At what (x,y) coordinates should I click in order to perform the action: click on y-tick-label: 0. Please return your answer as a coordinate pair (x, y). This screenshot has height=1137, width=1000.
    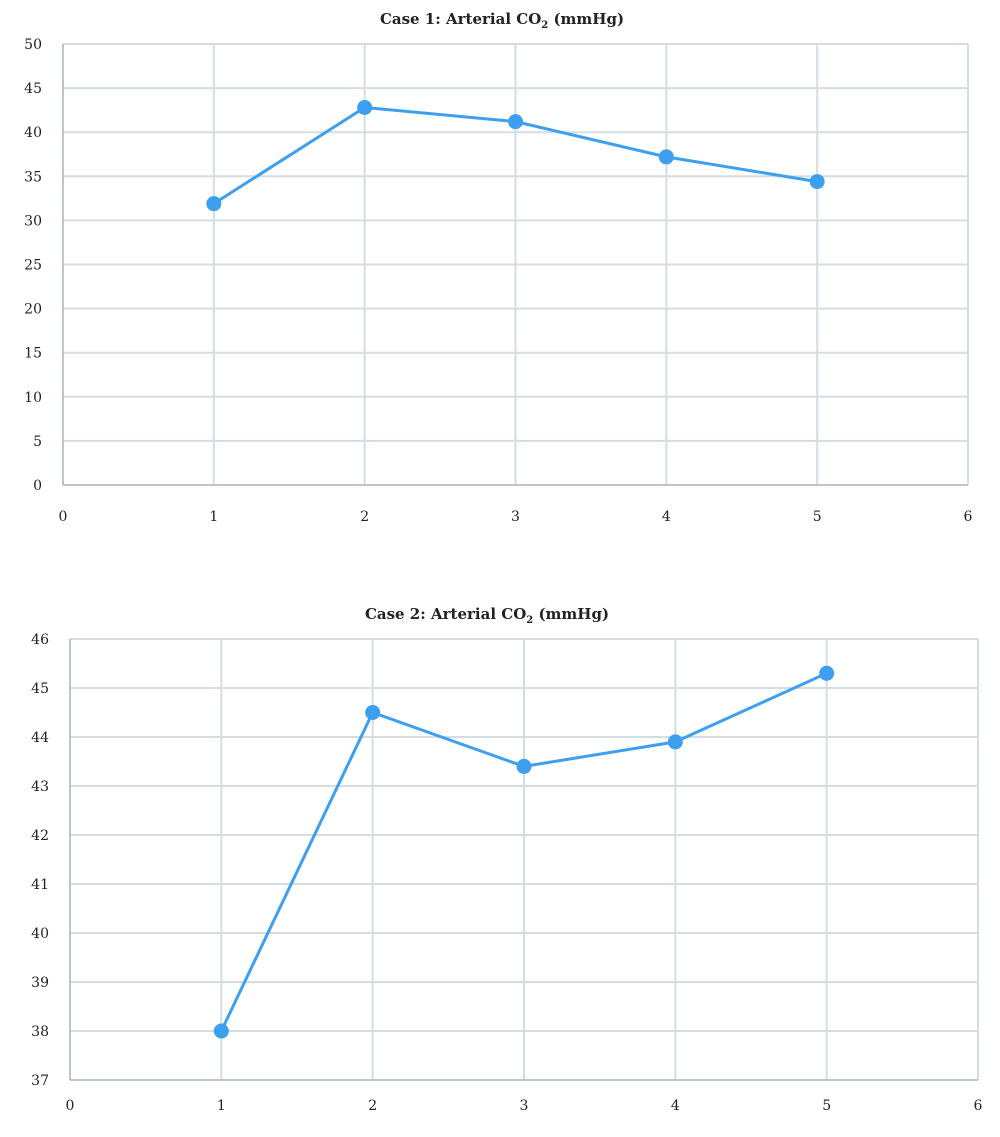
    Looking at the image, I should click on (37, 486).